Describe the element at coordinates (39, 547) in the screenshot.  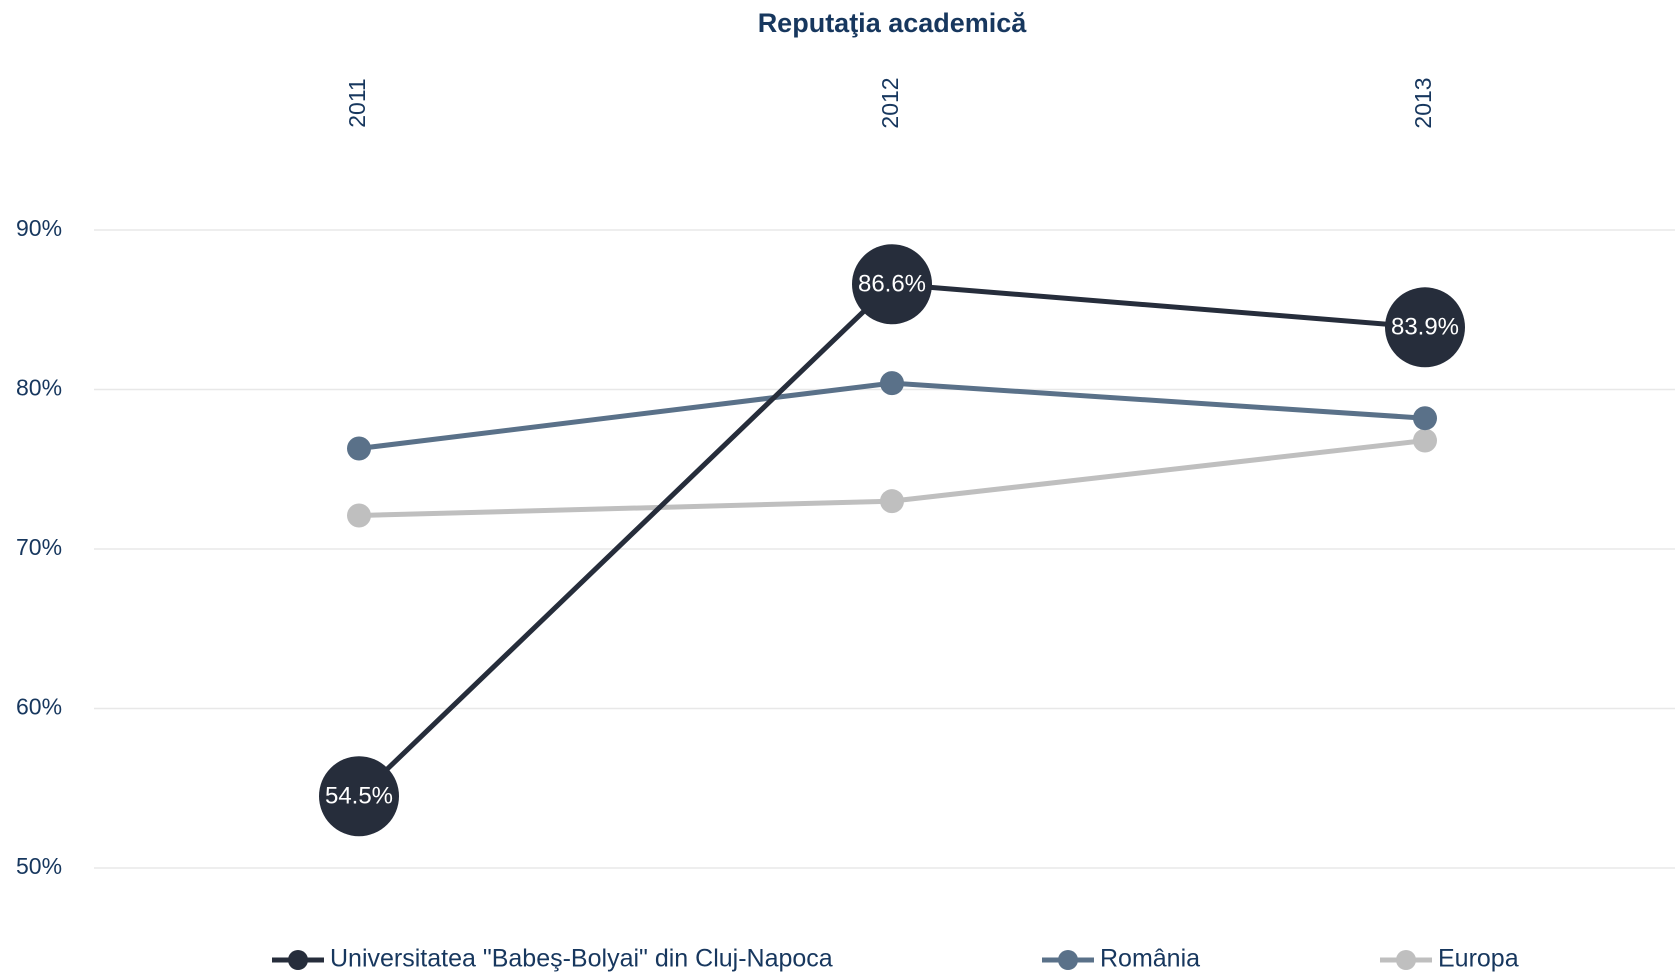
I see `y-tick-label: 70%` at that location.